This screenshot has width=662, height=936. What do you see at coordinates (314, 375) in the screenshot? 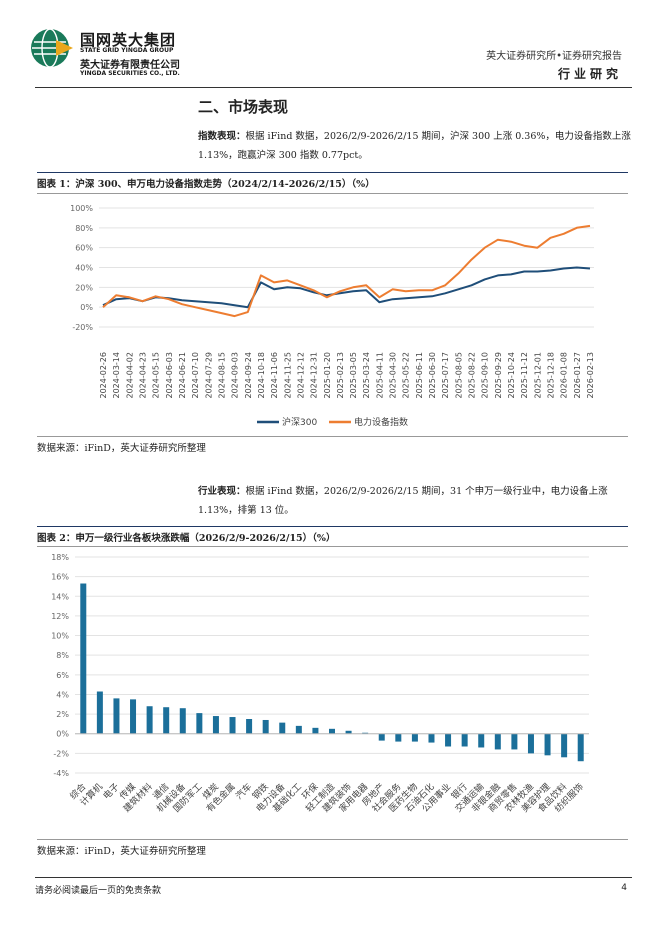
I see `chart1-x-tick-label: 2024-12-31` at bounding box center [314, 375].